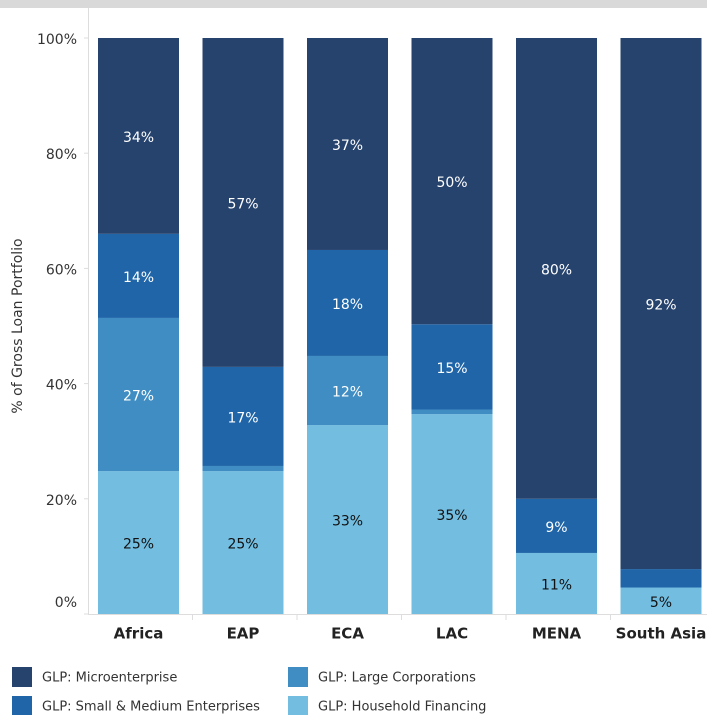 This screenshot has height=715, width=707. Describe the element at coordinates (353, 4) in the screenshot. I see `top-band` at that location.